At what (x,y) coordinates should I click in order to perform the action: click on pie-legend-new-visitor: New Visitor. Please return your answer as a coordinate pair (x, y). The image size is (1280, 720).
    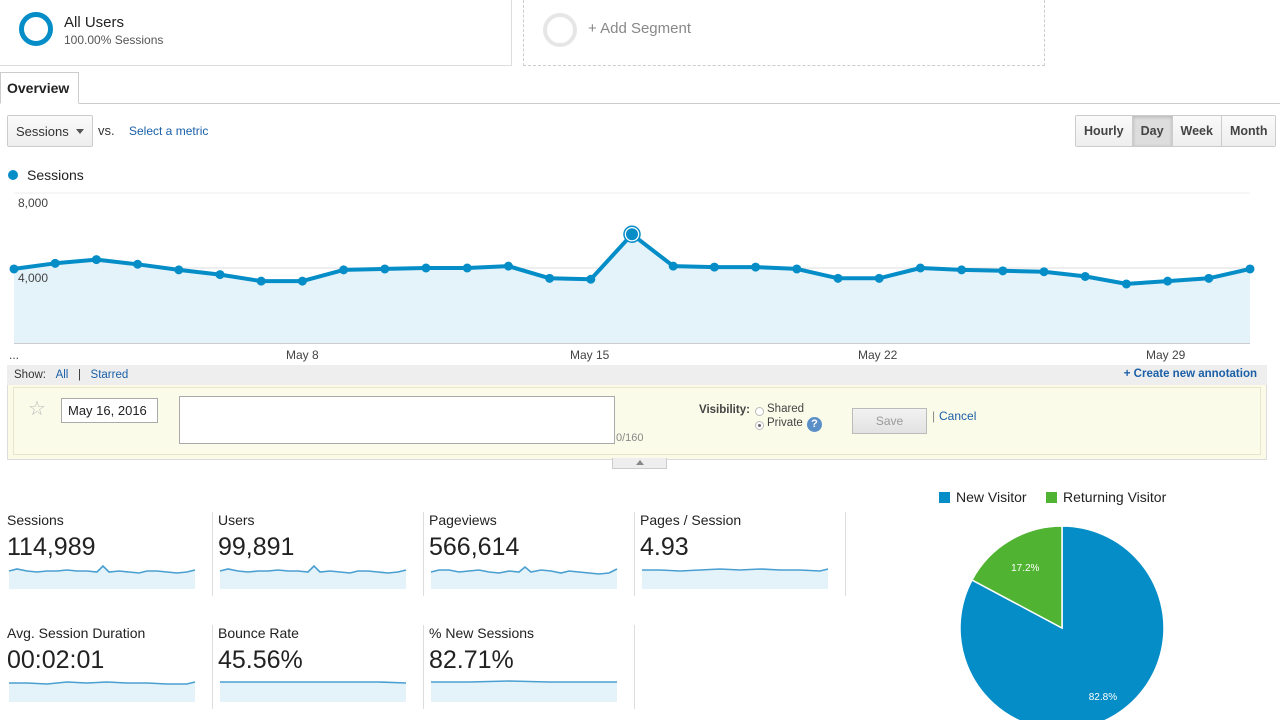
    Looking at the image, I should click on (983, 497).